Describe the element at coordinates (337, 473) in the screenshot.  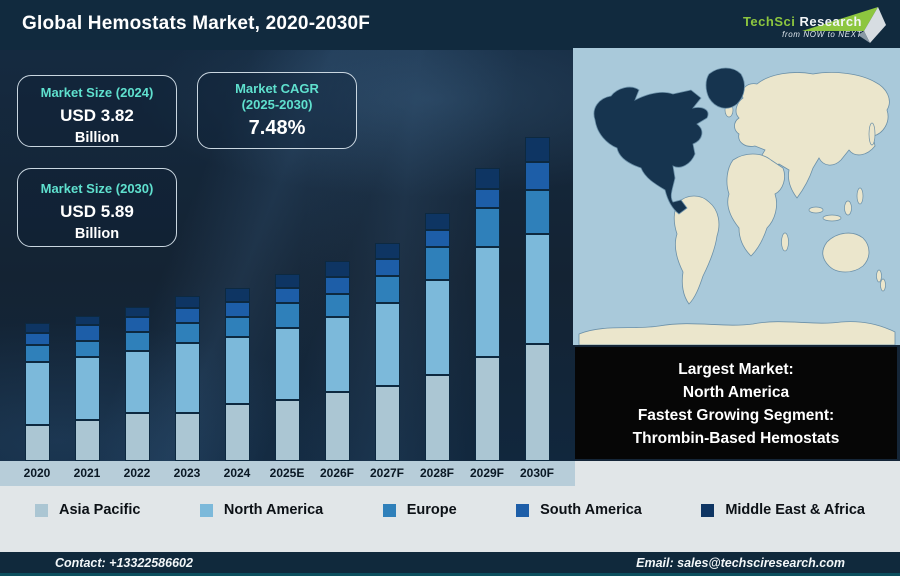
I see `x-axis-label: 2026F` at that location.